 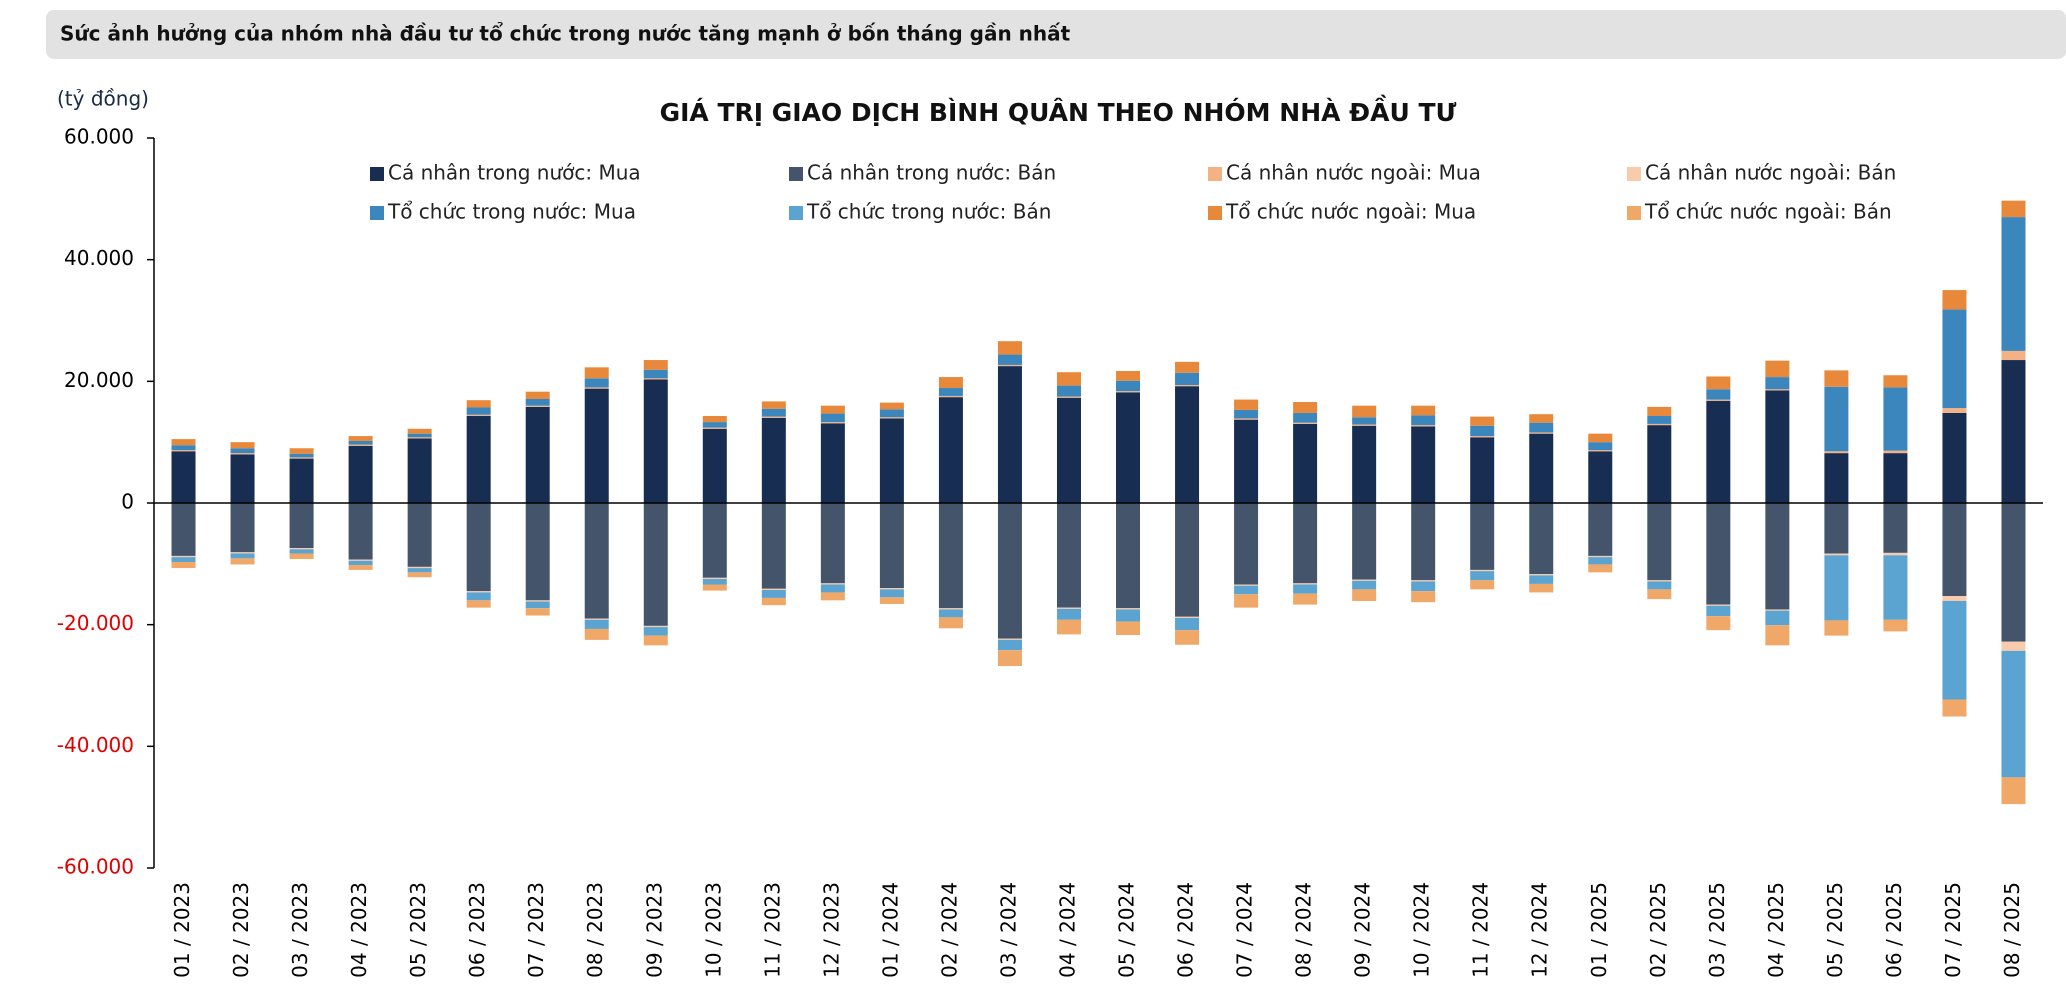 What do you see at coordinates (1067, 930) in the screenshot?
I see `x-tick-label: 04 / 2024` at bounding box center [1067, 930].